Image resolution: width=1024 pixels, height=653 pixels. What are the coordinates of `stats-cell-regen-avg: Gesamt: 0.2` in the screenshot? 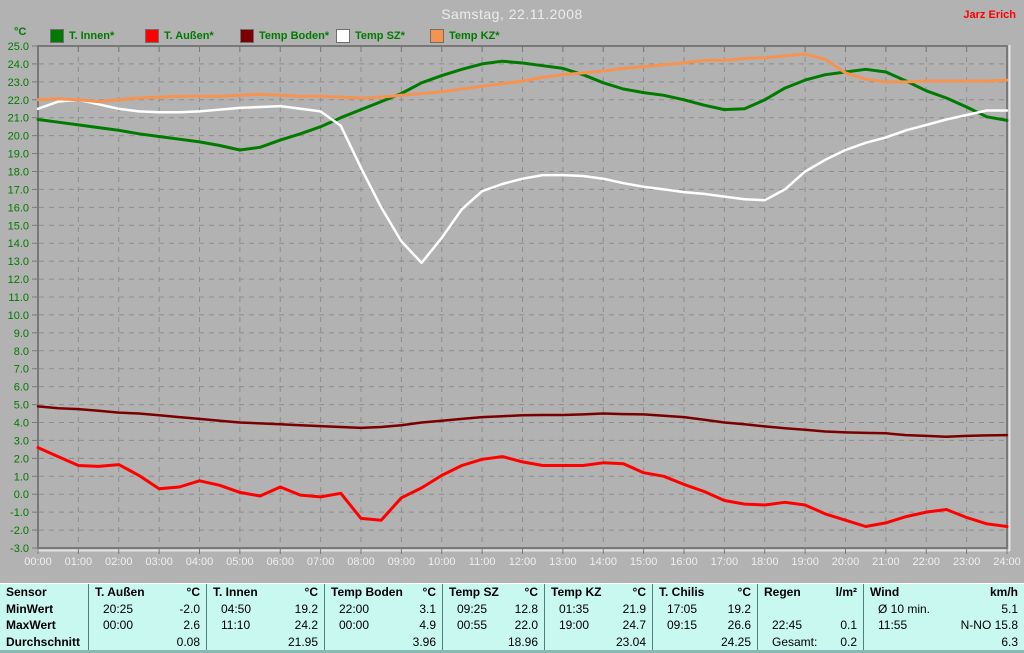 It's located at (810, 641).